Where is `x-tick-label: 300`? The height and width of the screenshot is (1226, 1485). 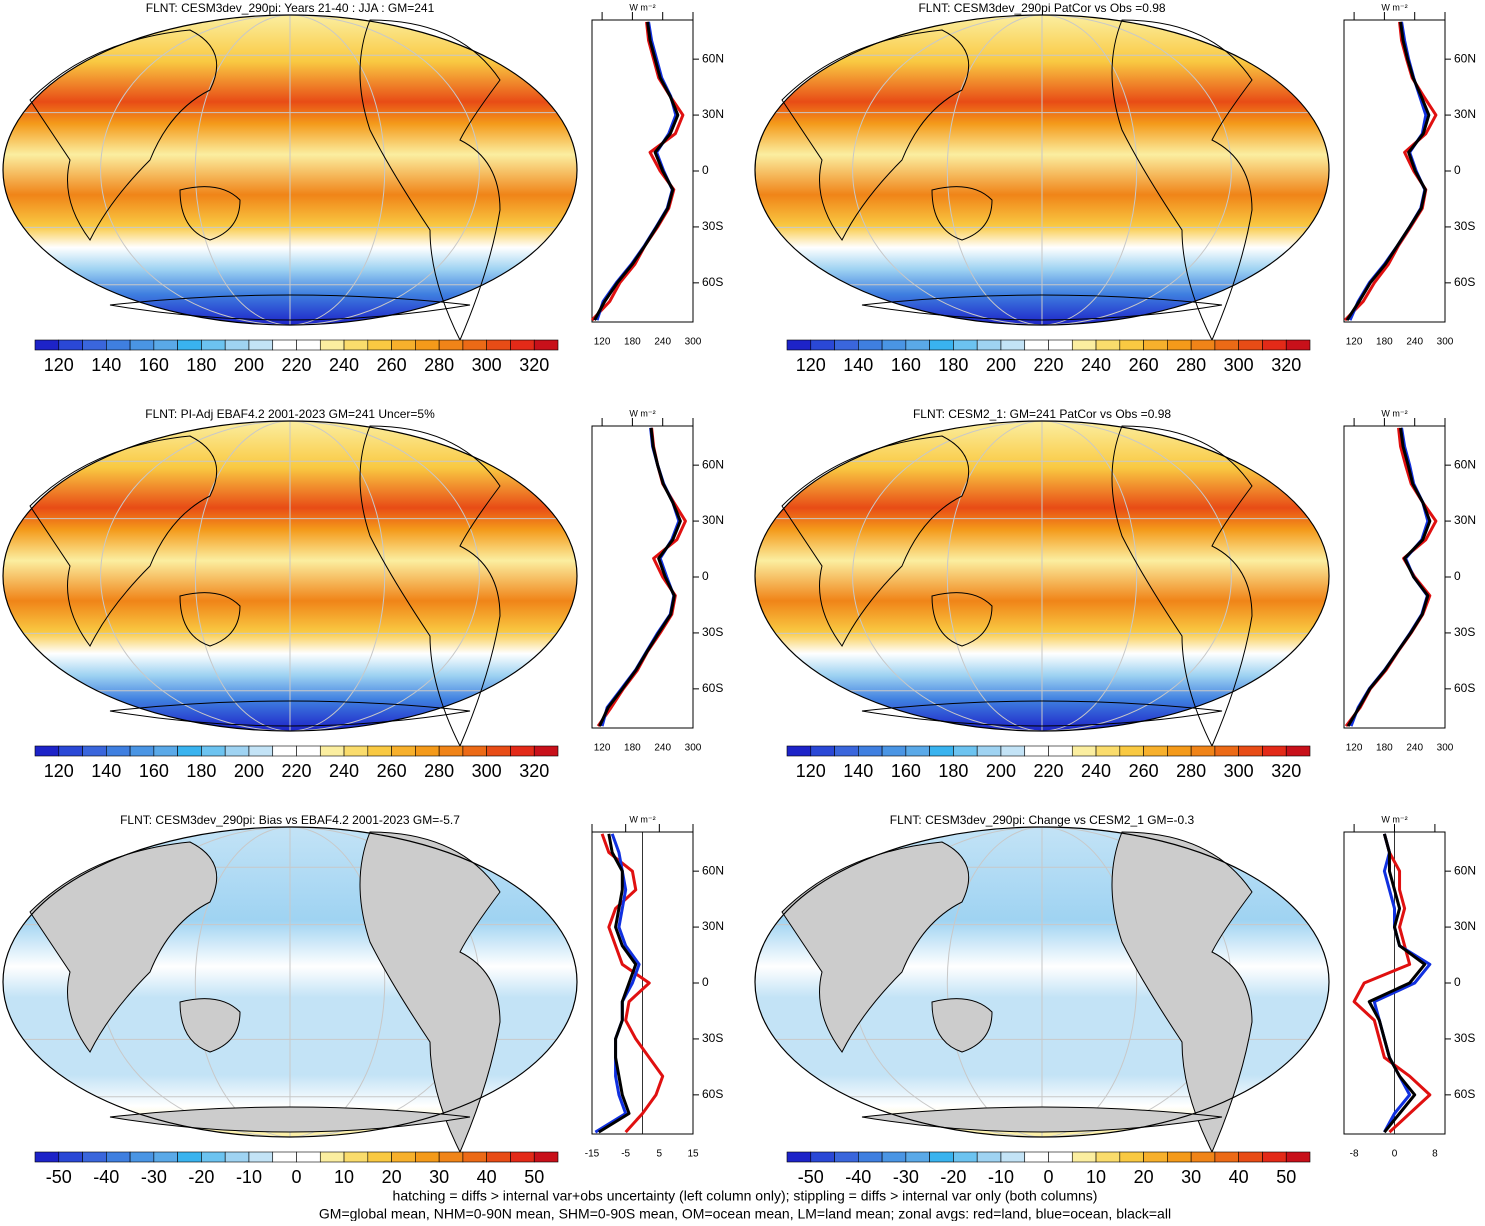
x-tick-label: 300 is located at coordinates (1445, 342).